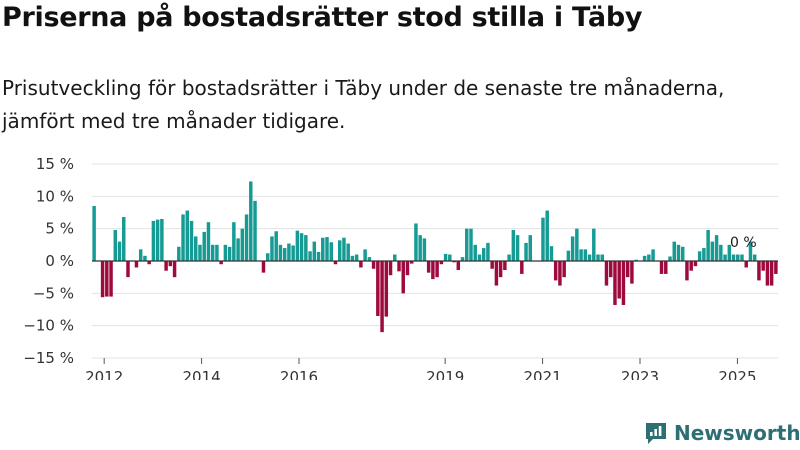 This screenshot has width=800, height=450. I want to click on y-tick-label: −5 %, so click(53, 293).